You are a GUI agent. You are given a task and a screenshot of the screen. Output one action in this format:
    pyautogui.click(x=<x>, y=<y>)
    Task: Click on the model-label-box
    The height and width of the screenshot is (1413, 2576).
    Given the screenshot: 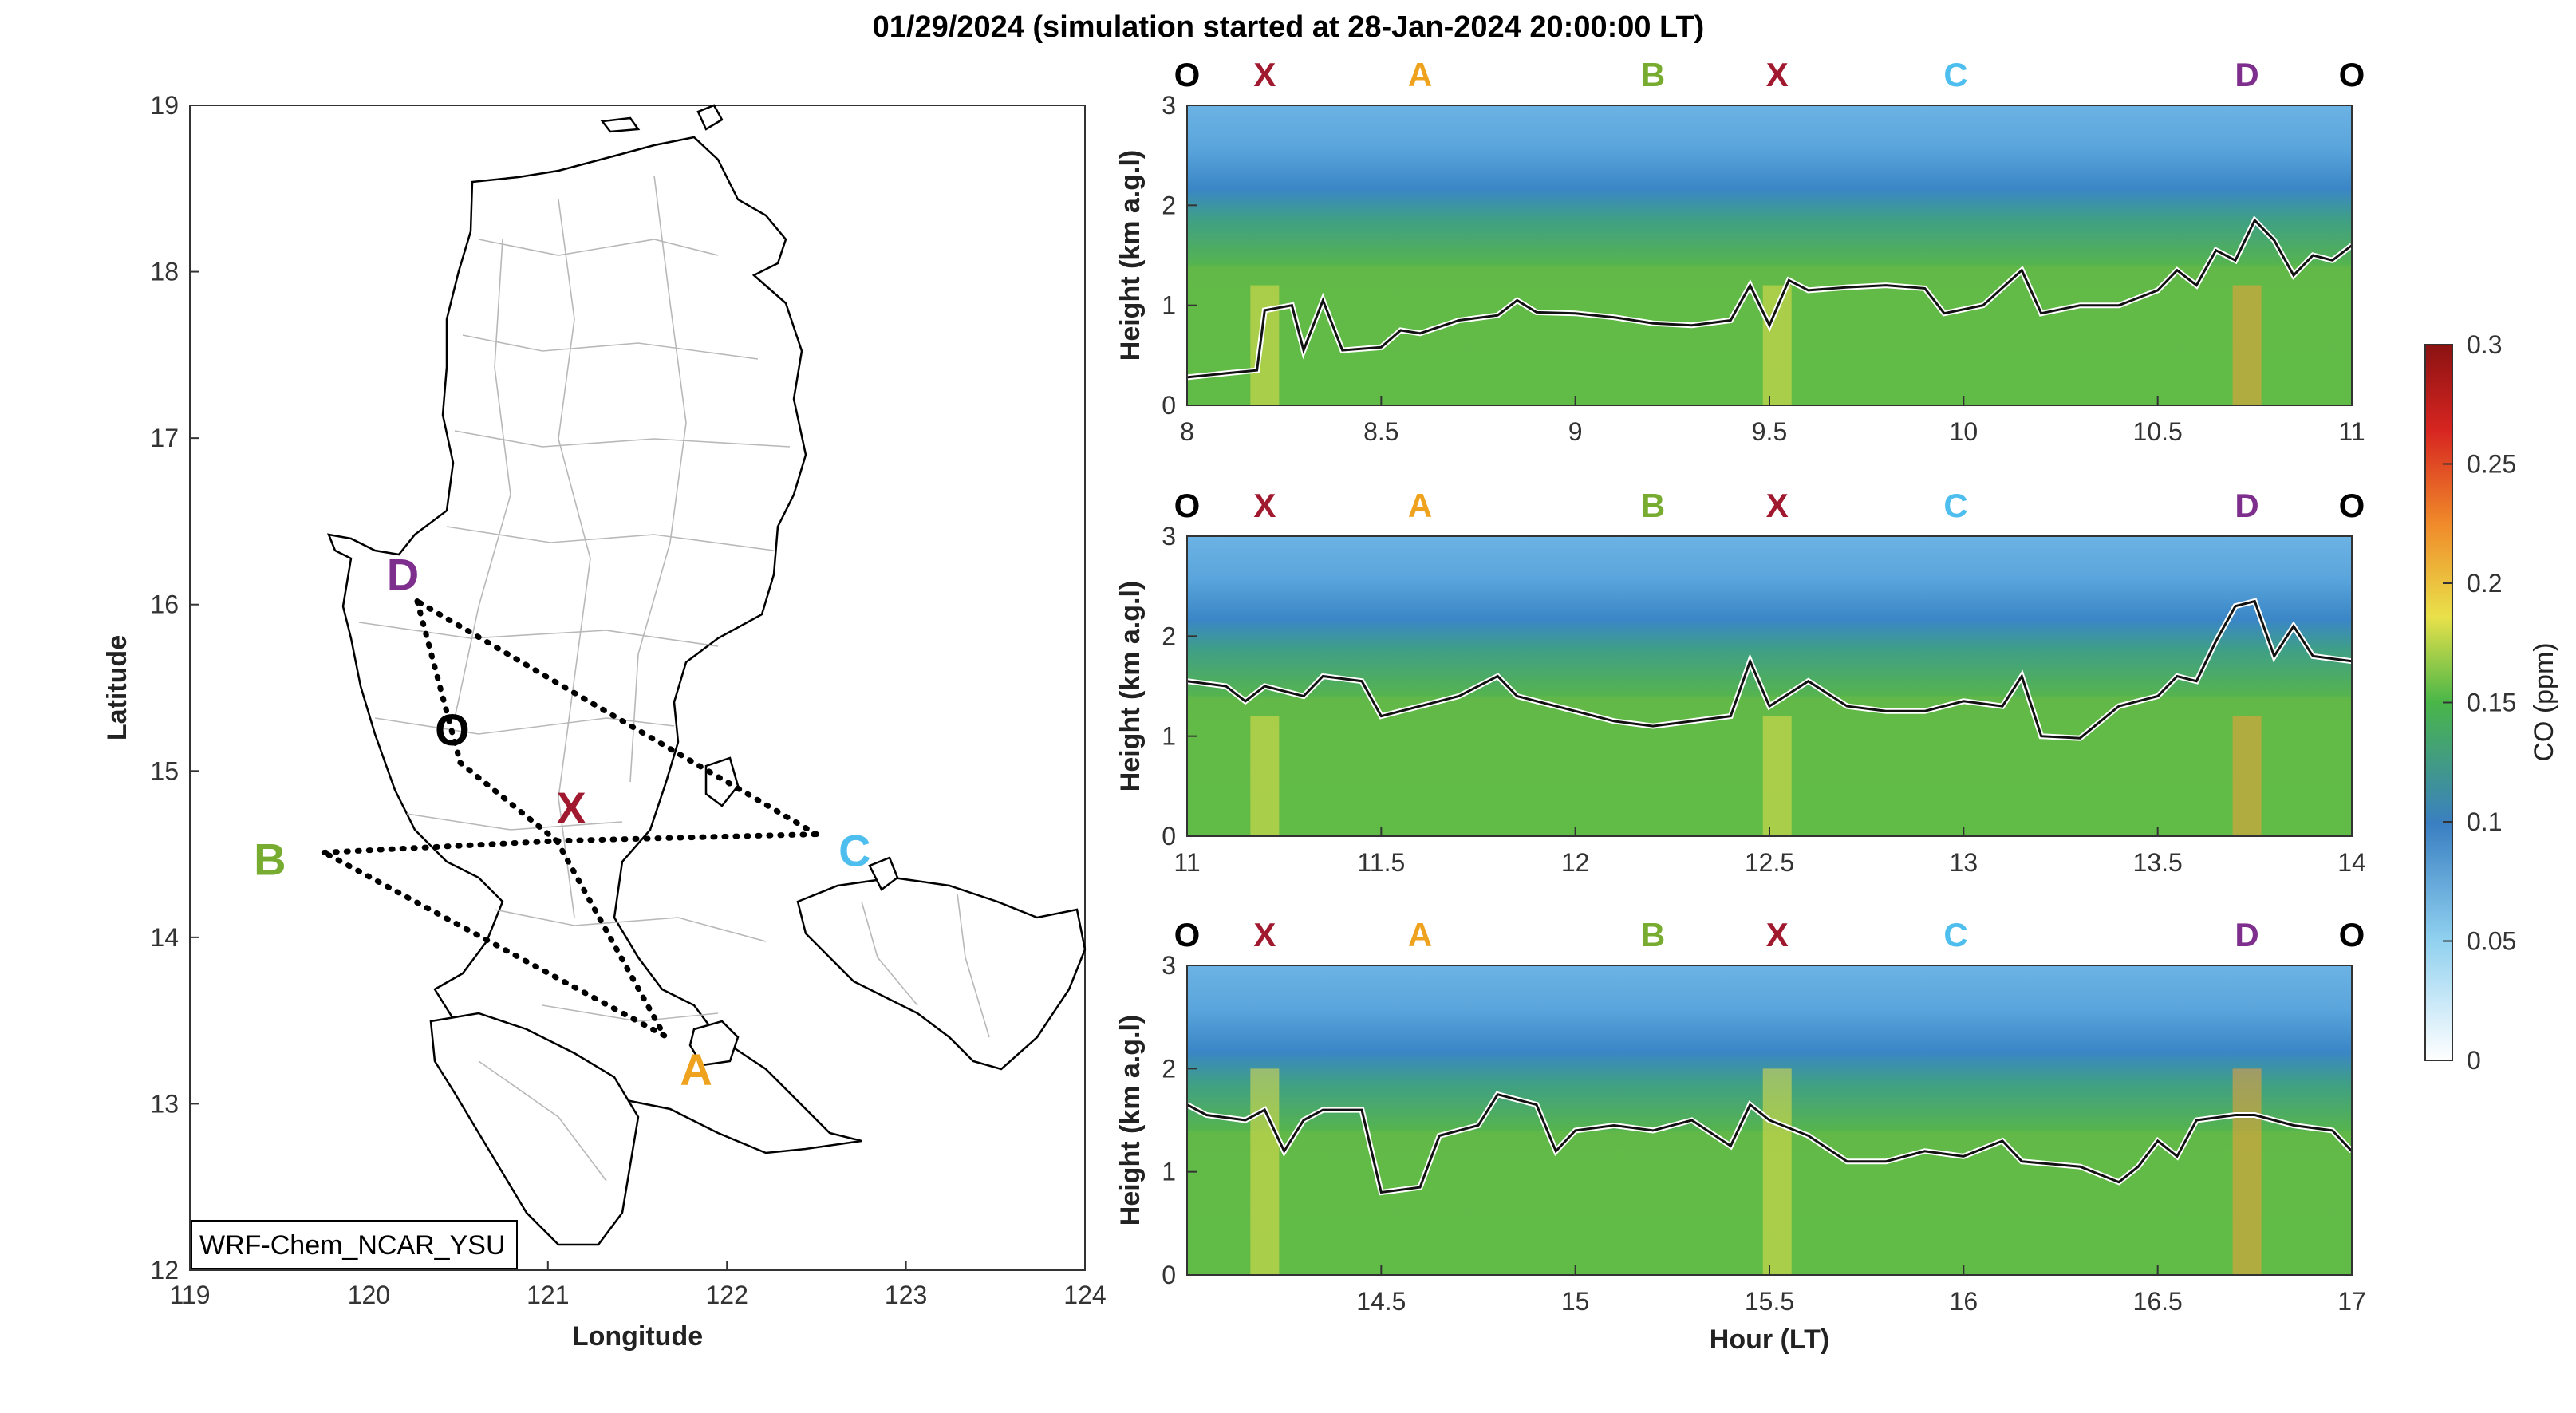 What is the action you would take?
    pyautogui.click(x=355, y=1244)
    